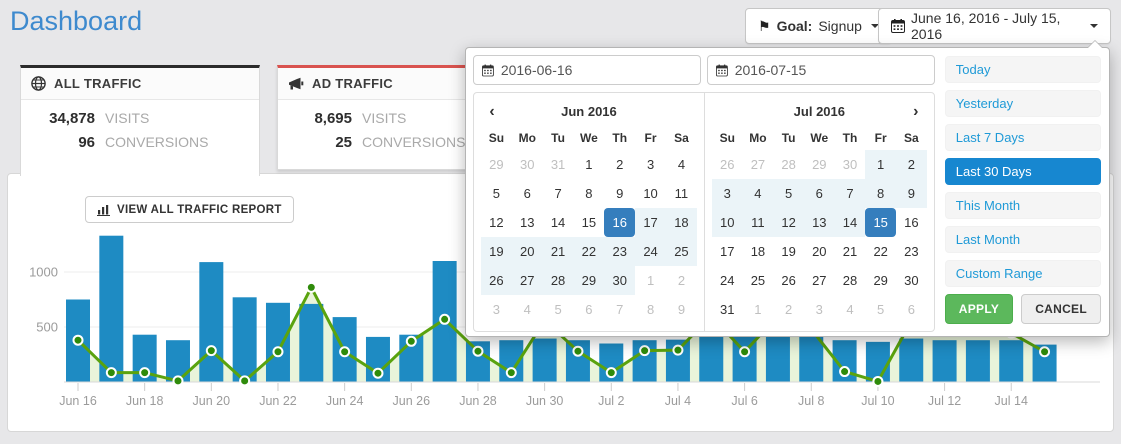 The image size is (1121, 444). Describe the element at coordinates (830, 70) in the screenshot. I see `end-date-input` at that location.